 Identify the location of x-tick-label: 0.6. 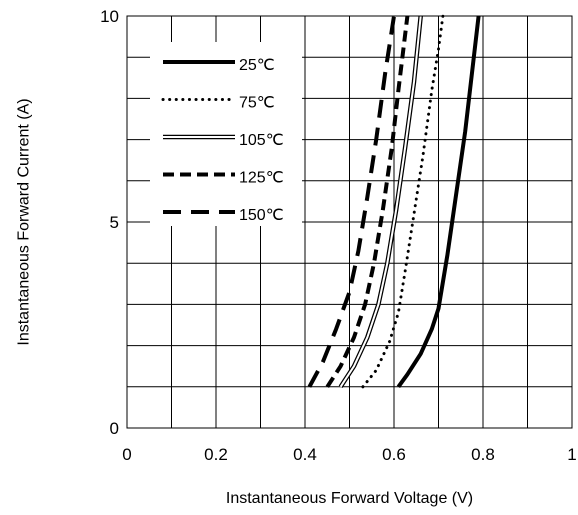
(394, 454).